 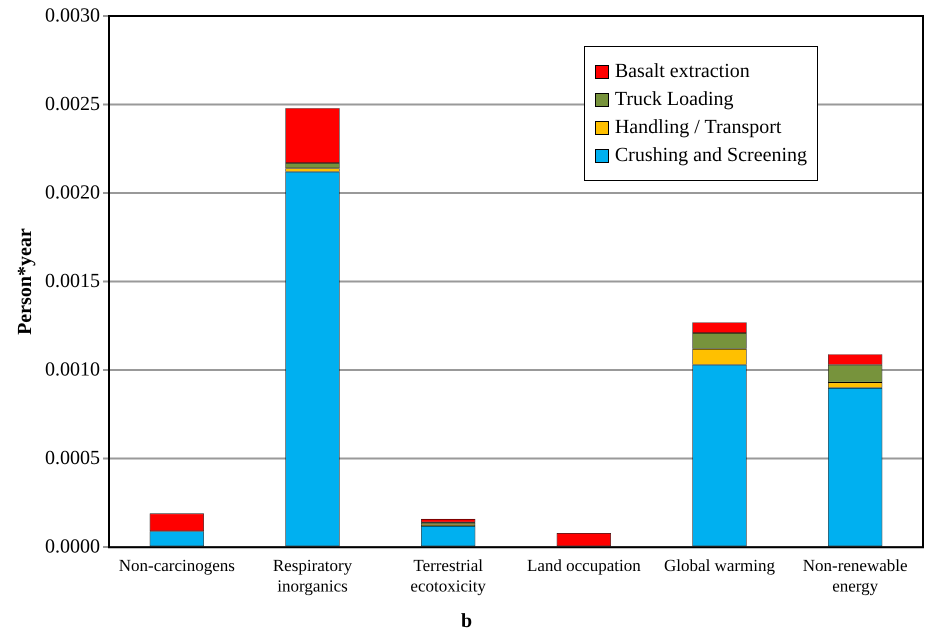 What do you see at coordinates (72, 369) in the screenshot?
I see `y-tick-label: 0.0010` at bounding box center [72, 369].